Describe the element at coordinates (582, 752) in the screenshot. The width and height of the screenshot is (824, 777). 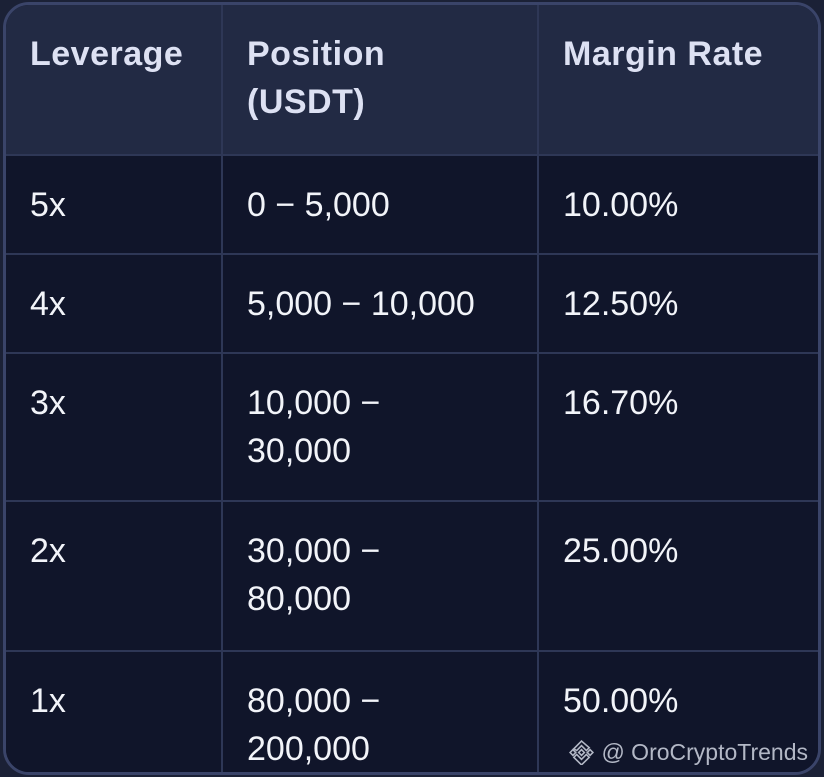
I see `binance-diamond-icon` at that location.